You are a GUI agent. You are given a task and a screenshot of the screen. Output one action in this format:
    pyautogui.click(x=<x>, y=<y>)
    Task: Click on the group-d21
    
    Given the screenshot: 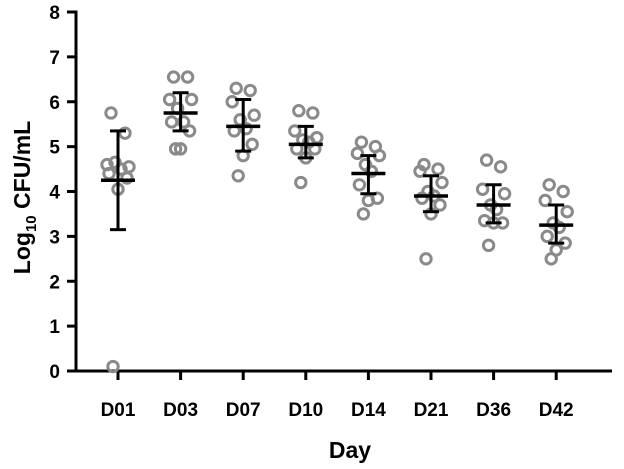 What is the action you would take?
    pyautogui.click(x=431, y=211)
    